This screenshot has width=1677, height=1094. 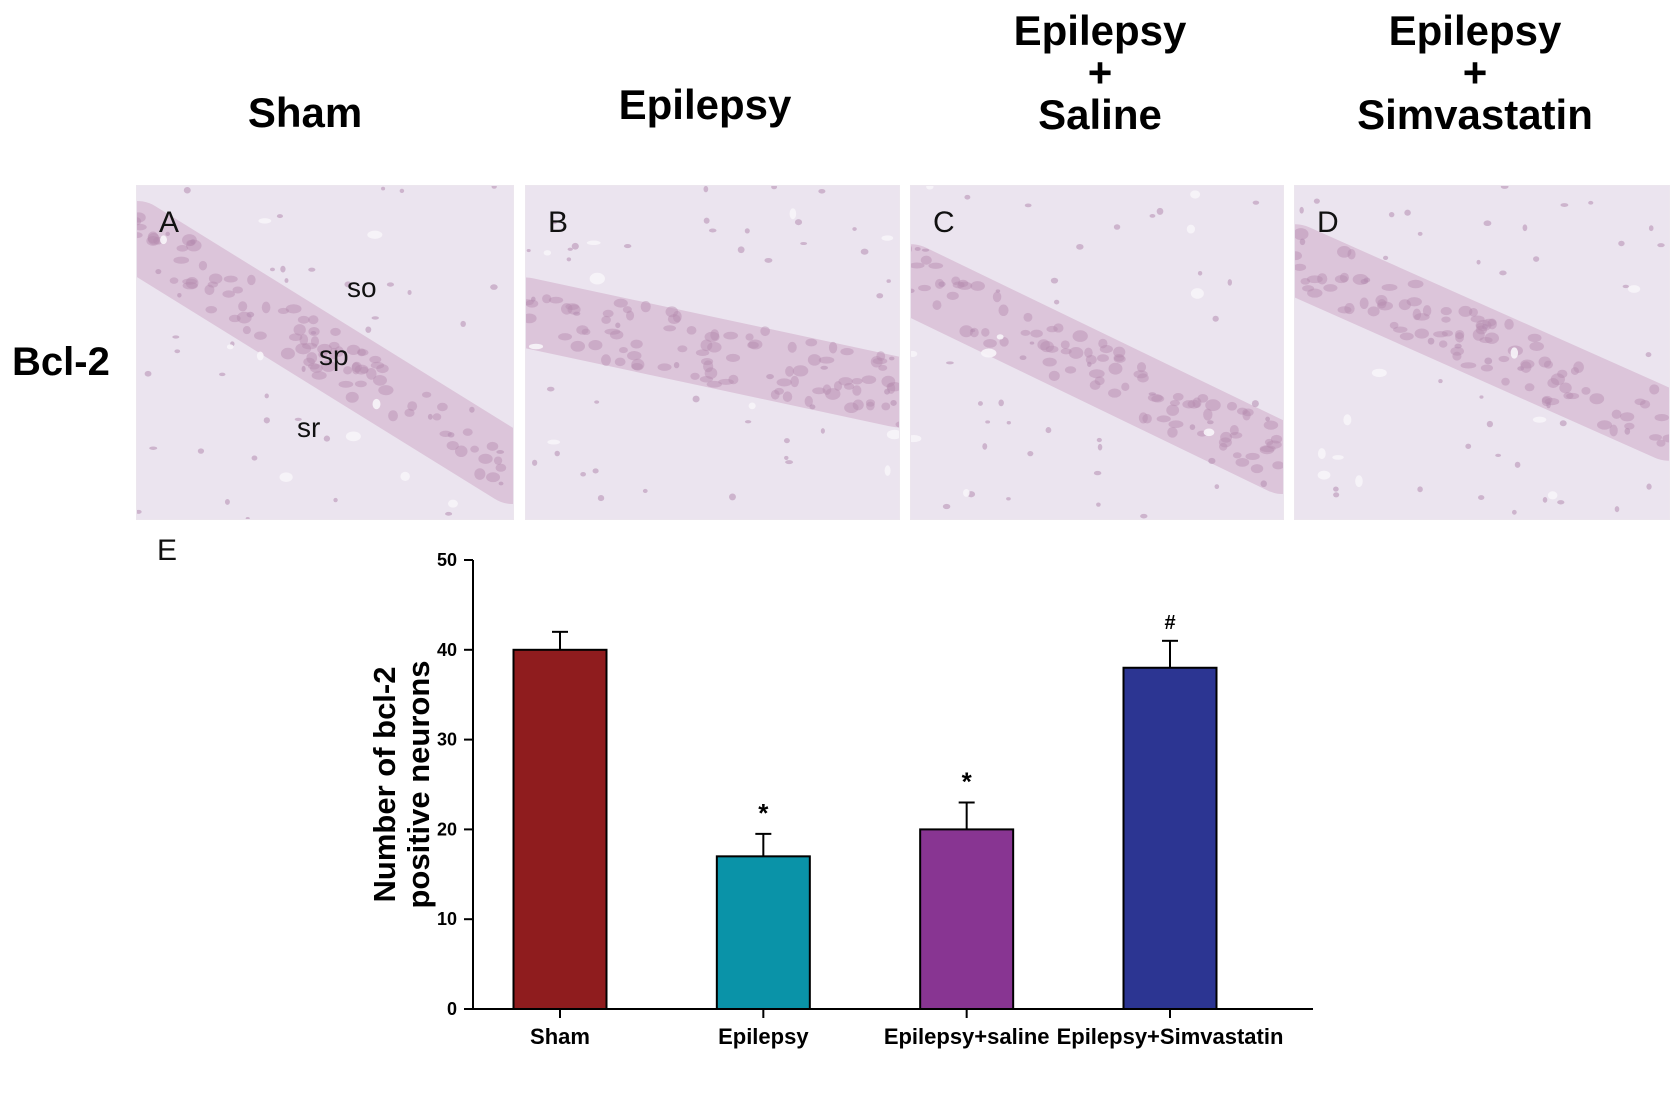 What do you see at coordinates (447, 829) in the screenshot?
I see `y-tick-label: 20` at bounding box center [447, 829].